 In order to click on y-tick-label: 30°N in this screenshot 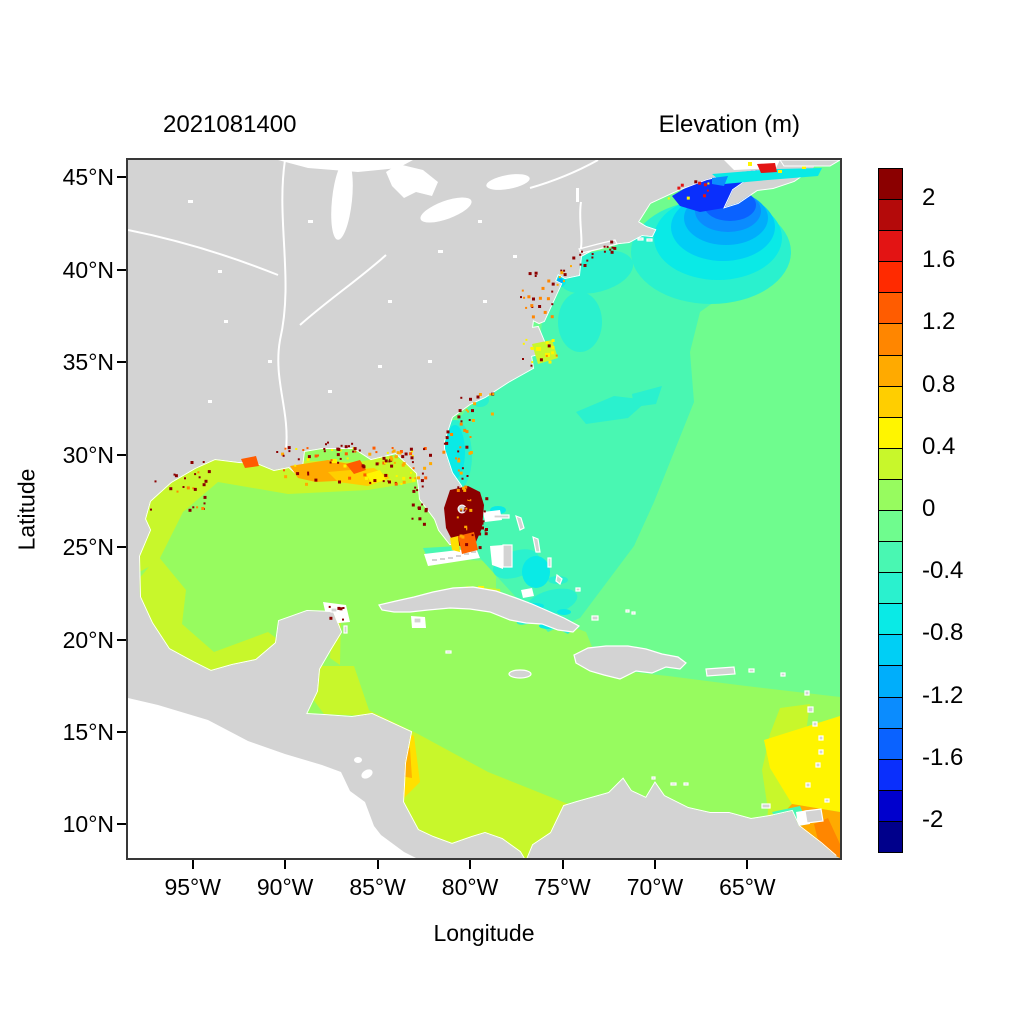, I will do `click(88, 454)`.